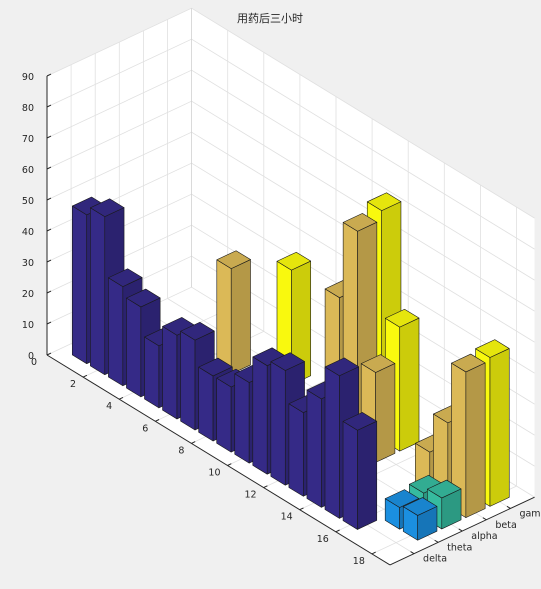 The image size is (541, 589). I want to click on z-tick-label: 30, so click(28, 263).